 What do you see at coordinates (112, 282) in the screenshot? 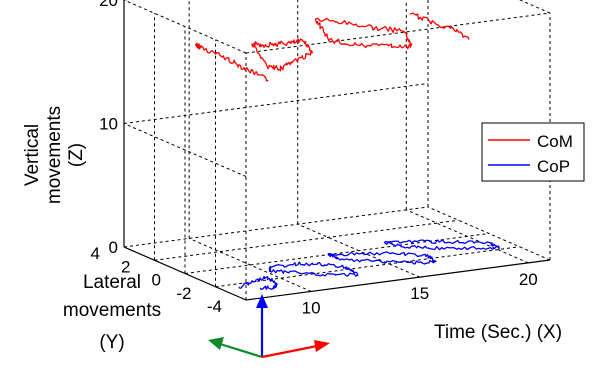
I see `y-axis-title-line-1: Lateral` at bounding box center [112, 282].